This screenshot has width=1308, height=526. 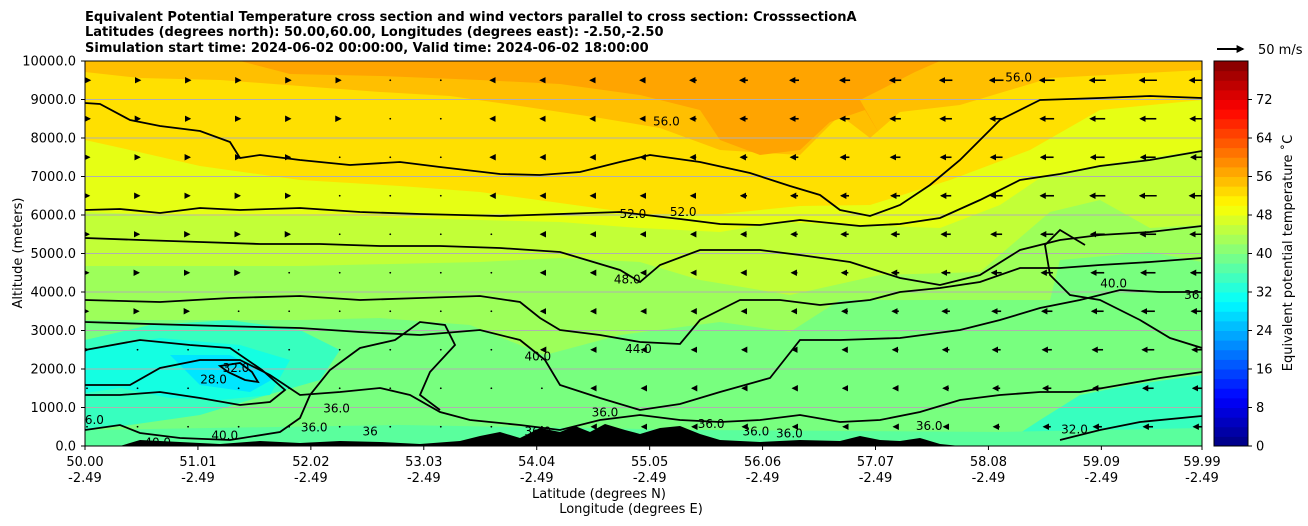 What do you see at coordinates (1288, 253) in the screenshot?
I see `colorbar-label: Equivalent potential temperature ˚C` at bounding box center [1288, 253].